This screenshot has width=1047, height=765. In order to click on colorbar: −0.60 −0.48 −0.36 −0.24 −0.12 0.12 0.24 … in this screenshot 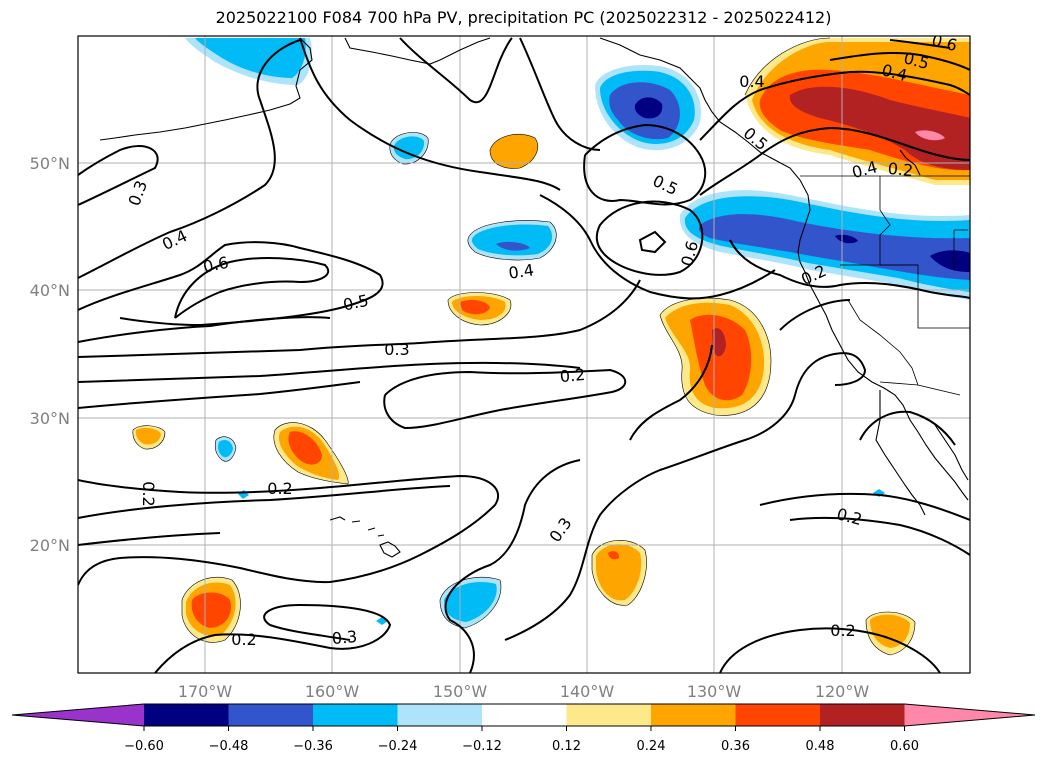, I will do `click(523, 728)`.